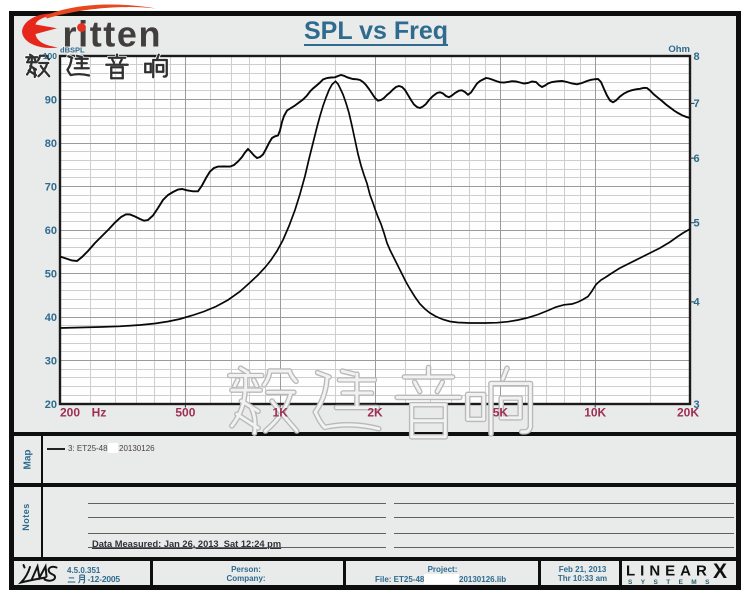 This screenshot has height=600, width=750. I want to click on svg-text: 200, so click(70, 413).